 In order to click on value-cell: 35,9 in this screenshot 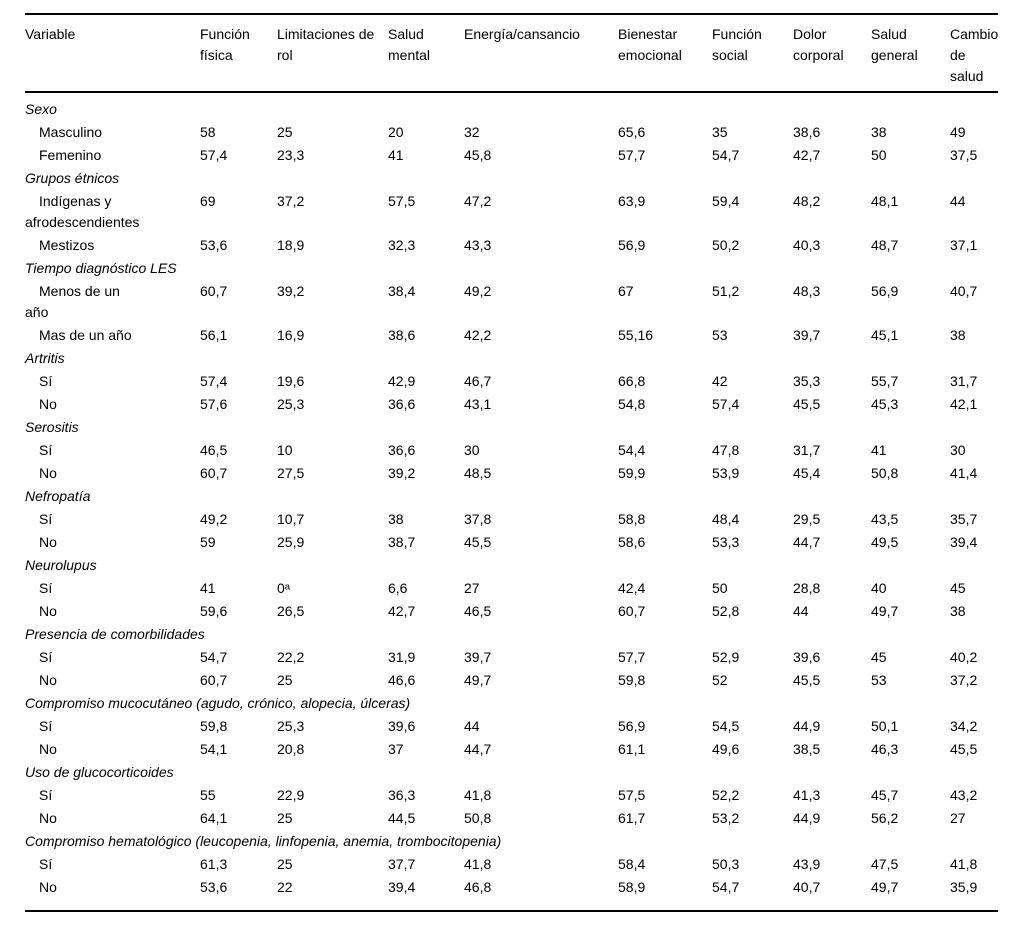, I will do `click(964, 887)`.